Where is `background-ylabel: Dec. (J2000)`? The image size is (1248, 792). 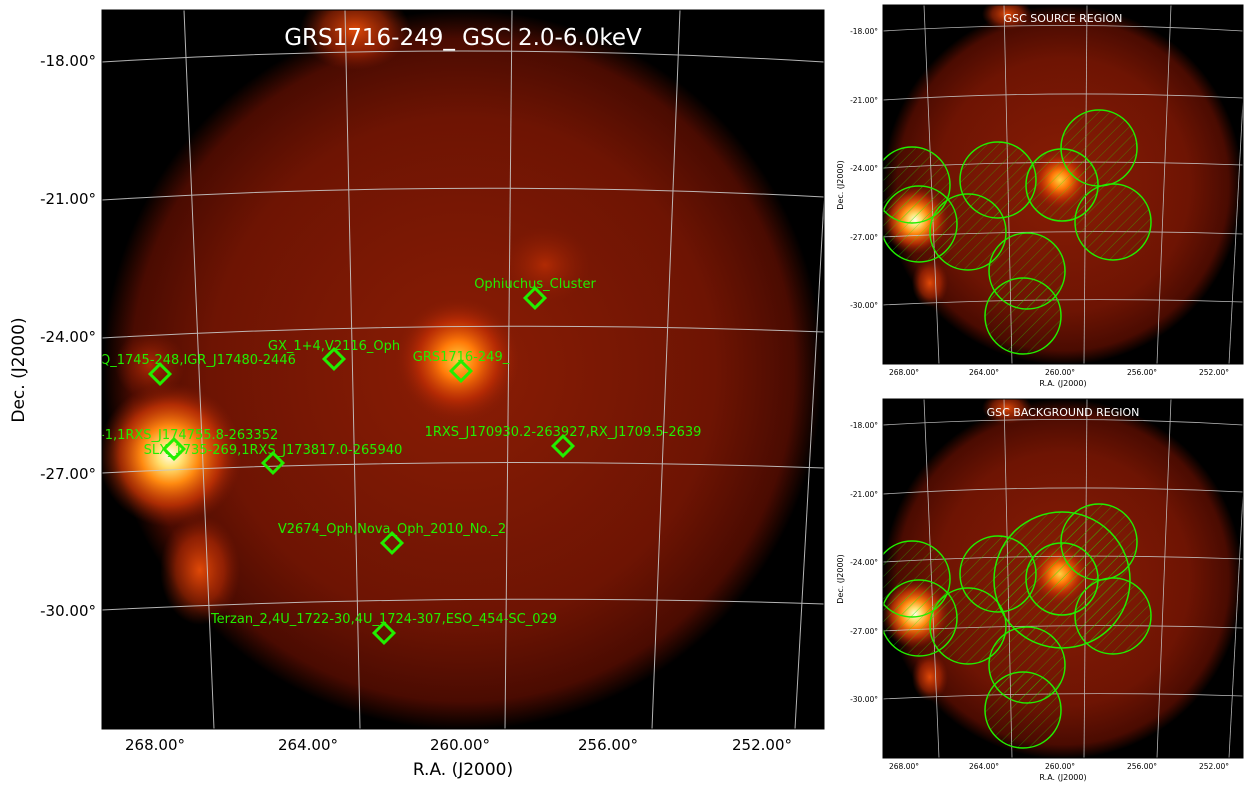
background-ylabel: Dec. (J2000) is located at coordinates (840, 579).